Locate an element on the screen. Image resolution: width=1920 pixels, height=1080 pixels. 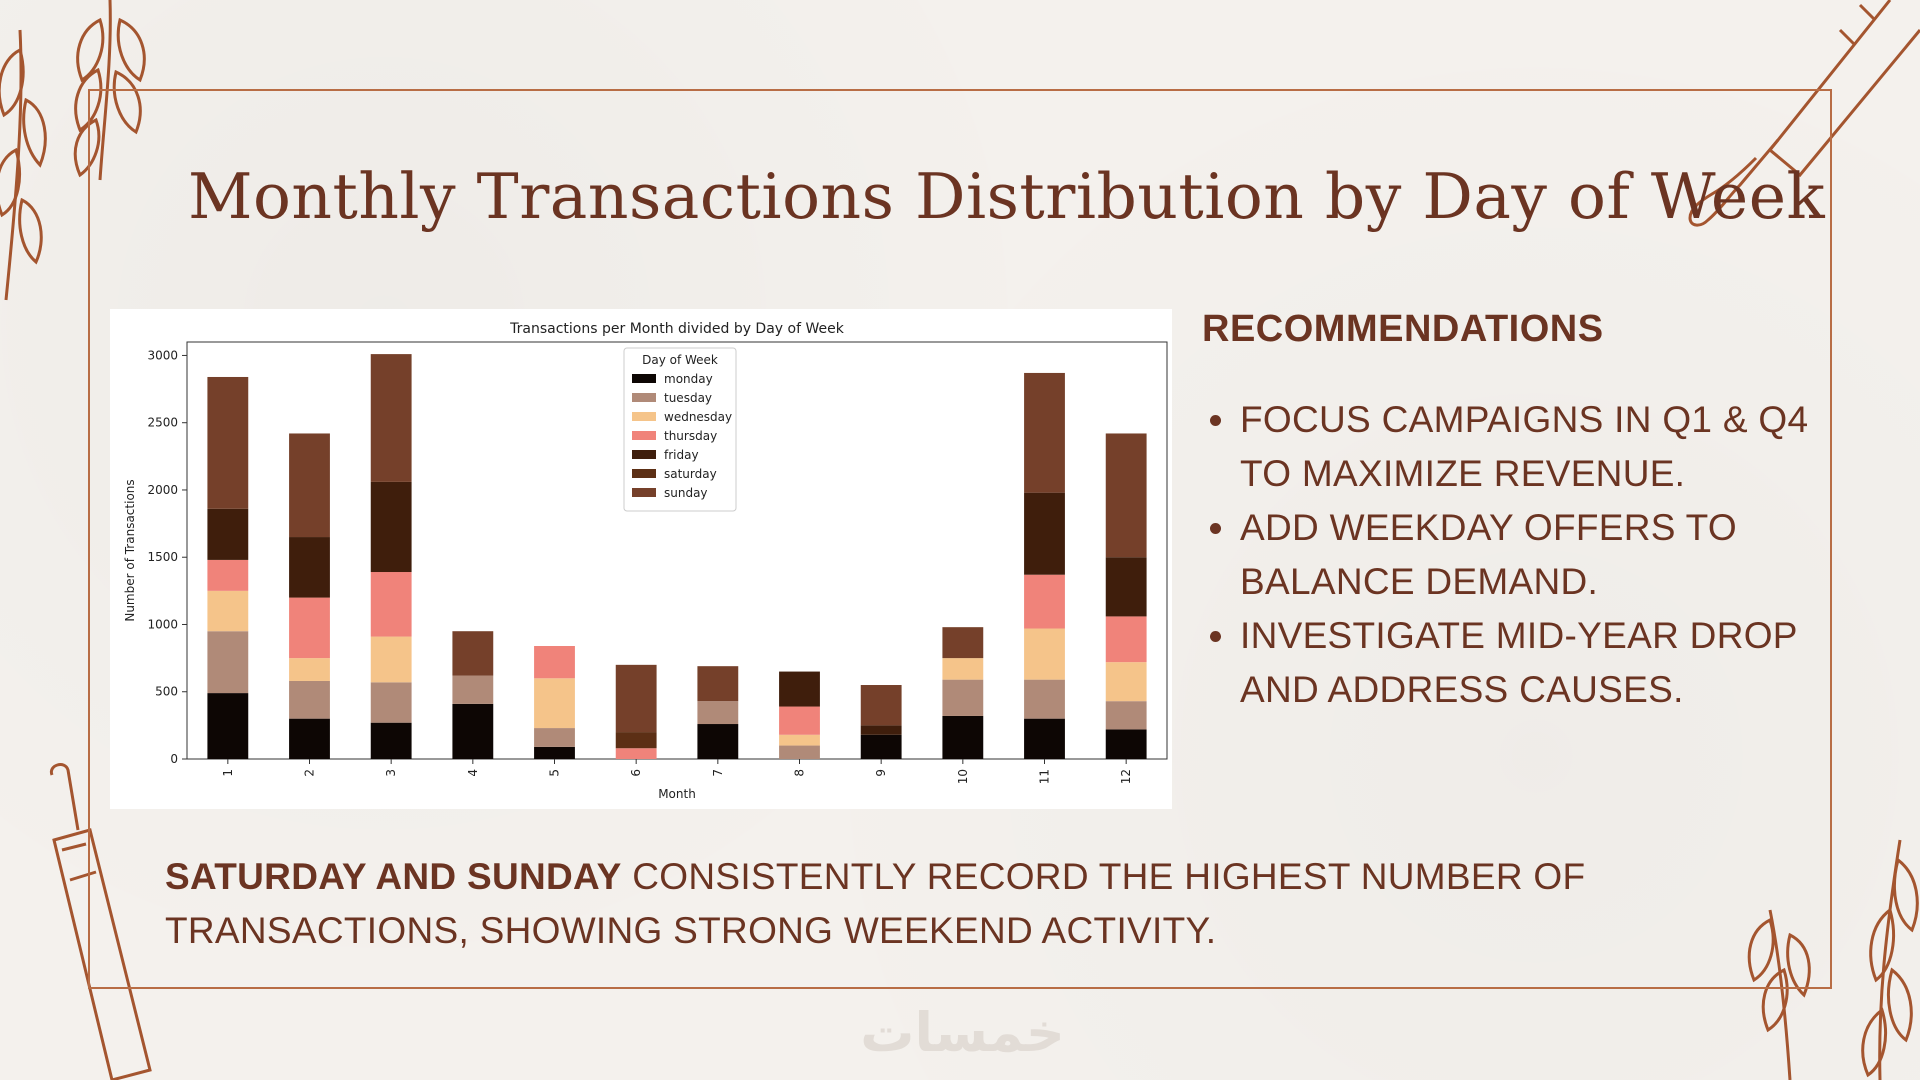
watermark-logo: خمسات is located at coordinates (962, 1032).